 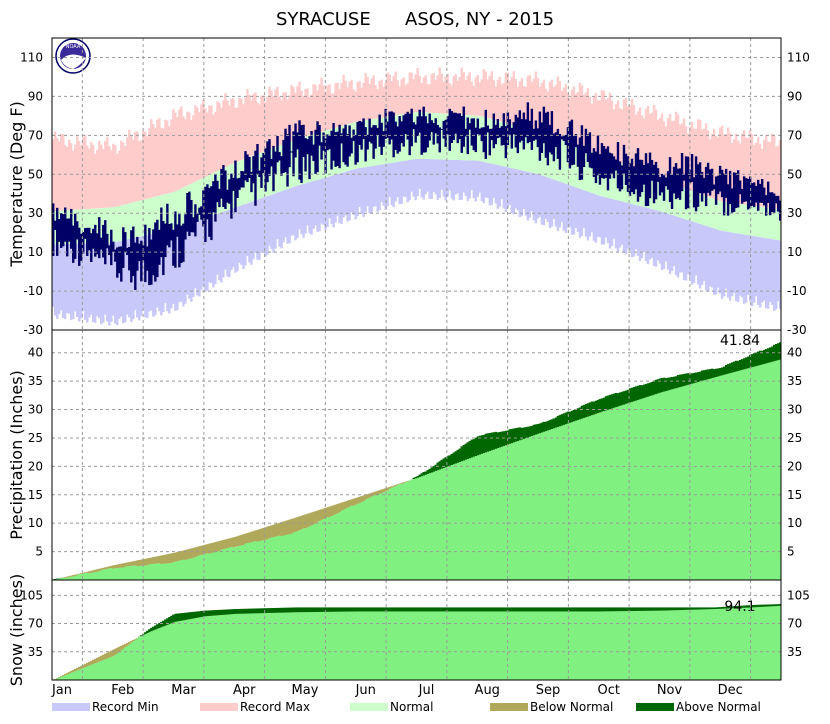 I want to click on legend-label: Normal, so click(x=411, y=707).